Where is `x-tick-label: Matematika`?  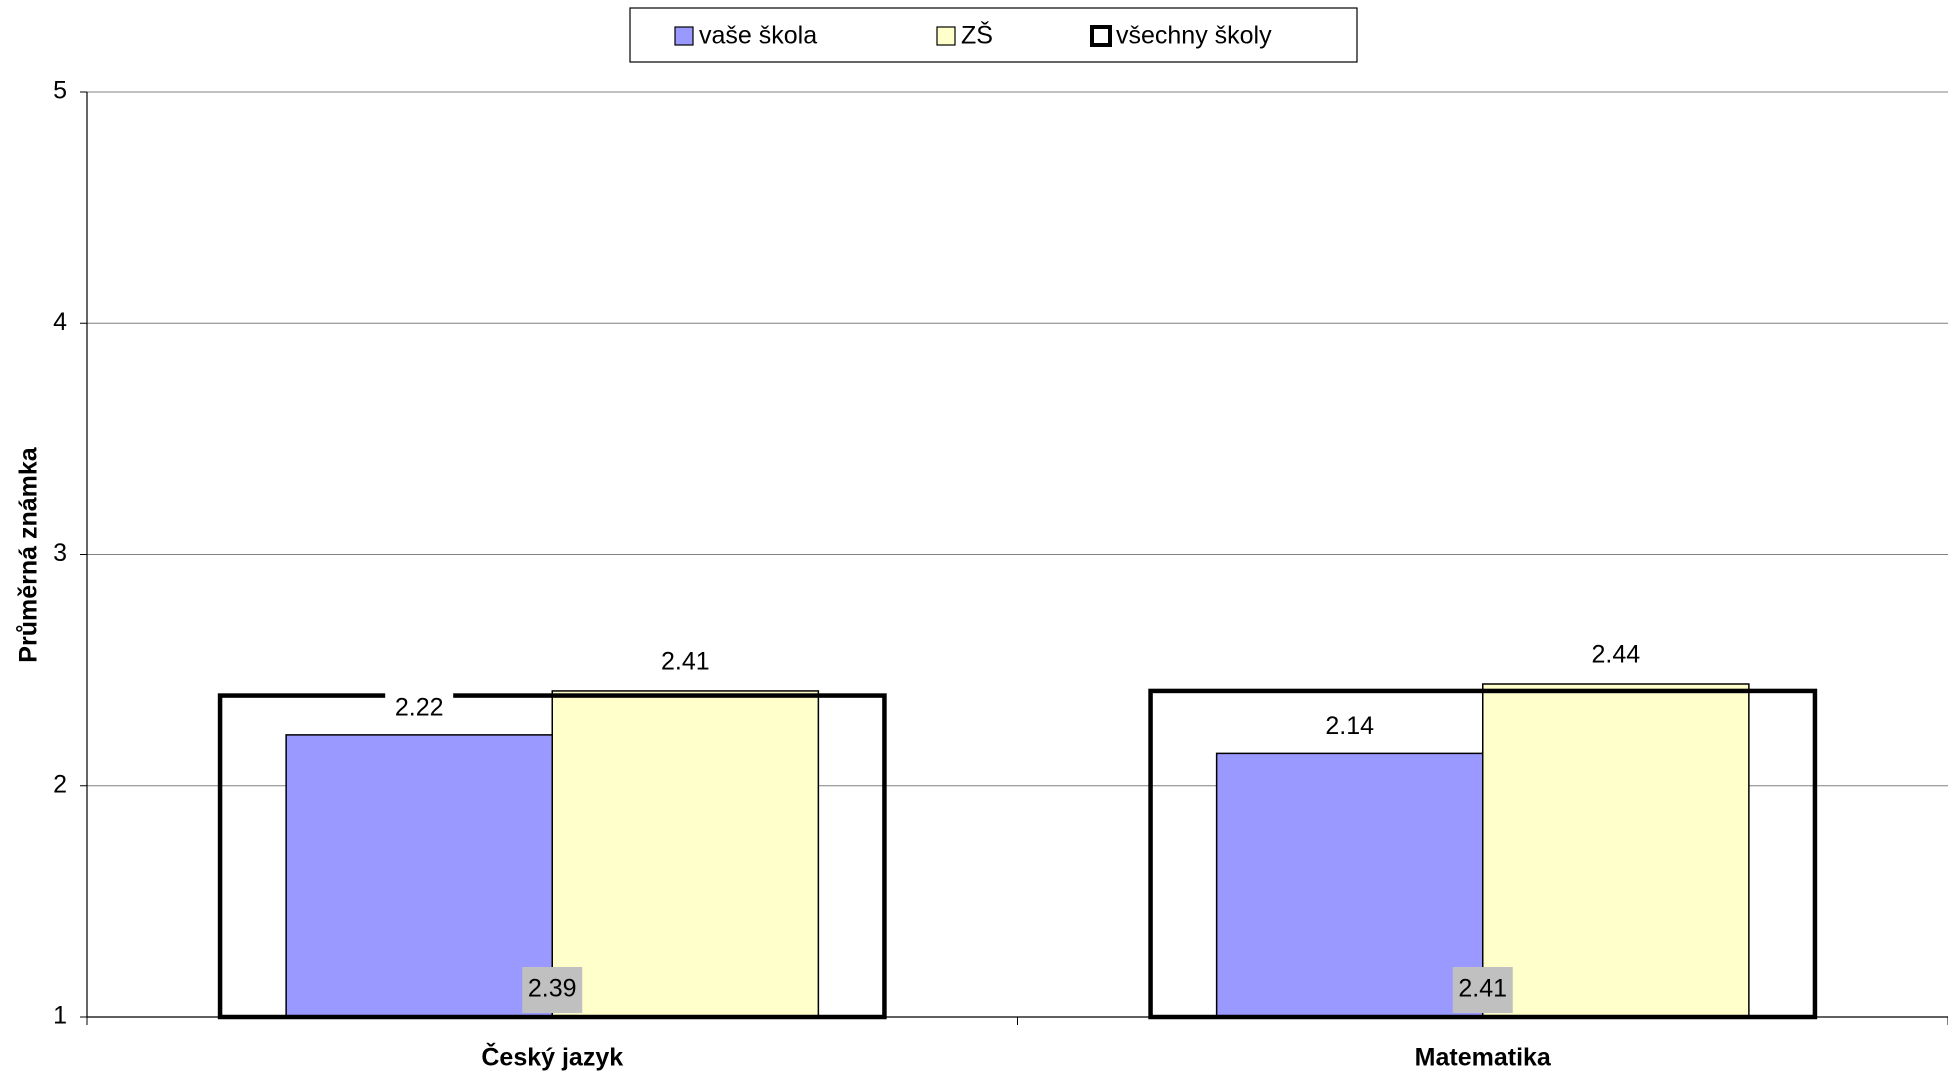
x-tick-label: Matematika is located at coordinates (1483, 1058).